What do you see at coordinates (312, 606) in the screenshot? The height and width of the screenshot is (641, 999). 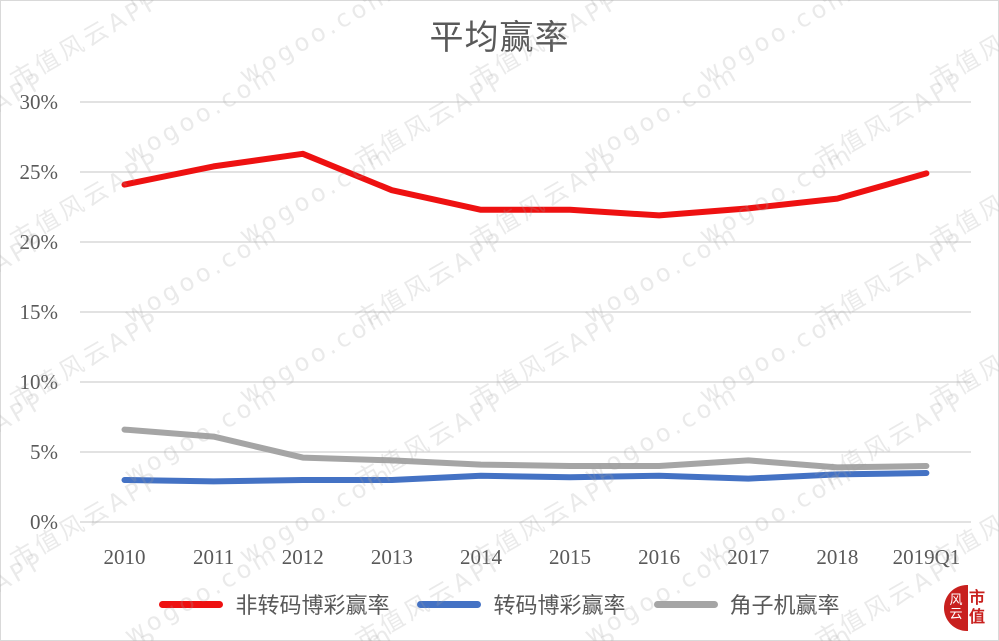 I see `legend-label: 非转码博彩赢率` at bounding box center [312, 606].